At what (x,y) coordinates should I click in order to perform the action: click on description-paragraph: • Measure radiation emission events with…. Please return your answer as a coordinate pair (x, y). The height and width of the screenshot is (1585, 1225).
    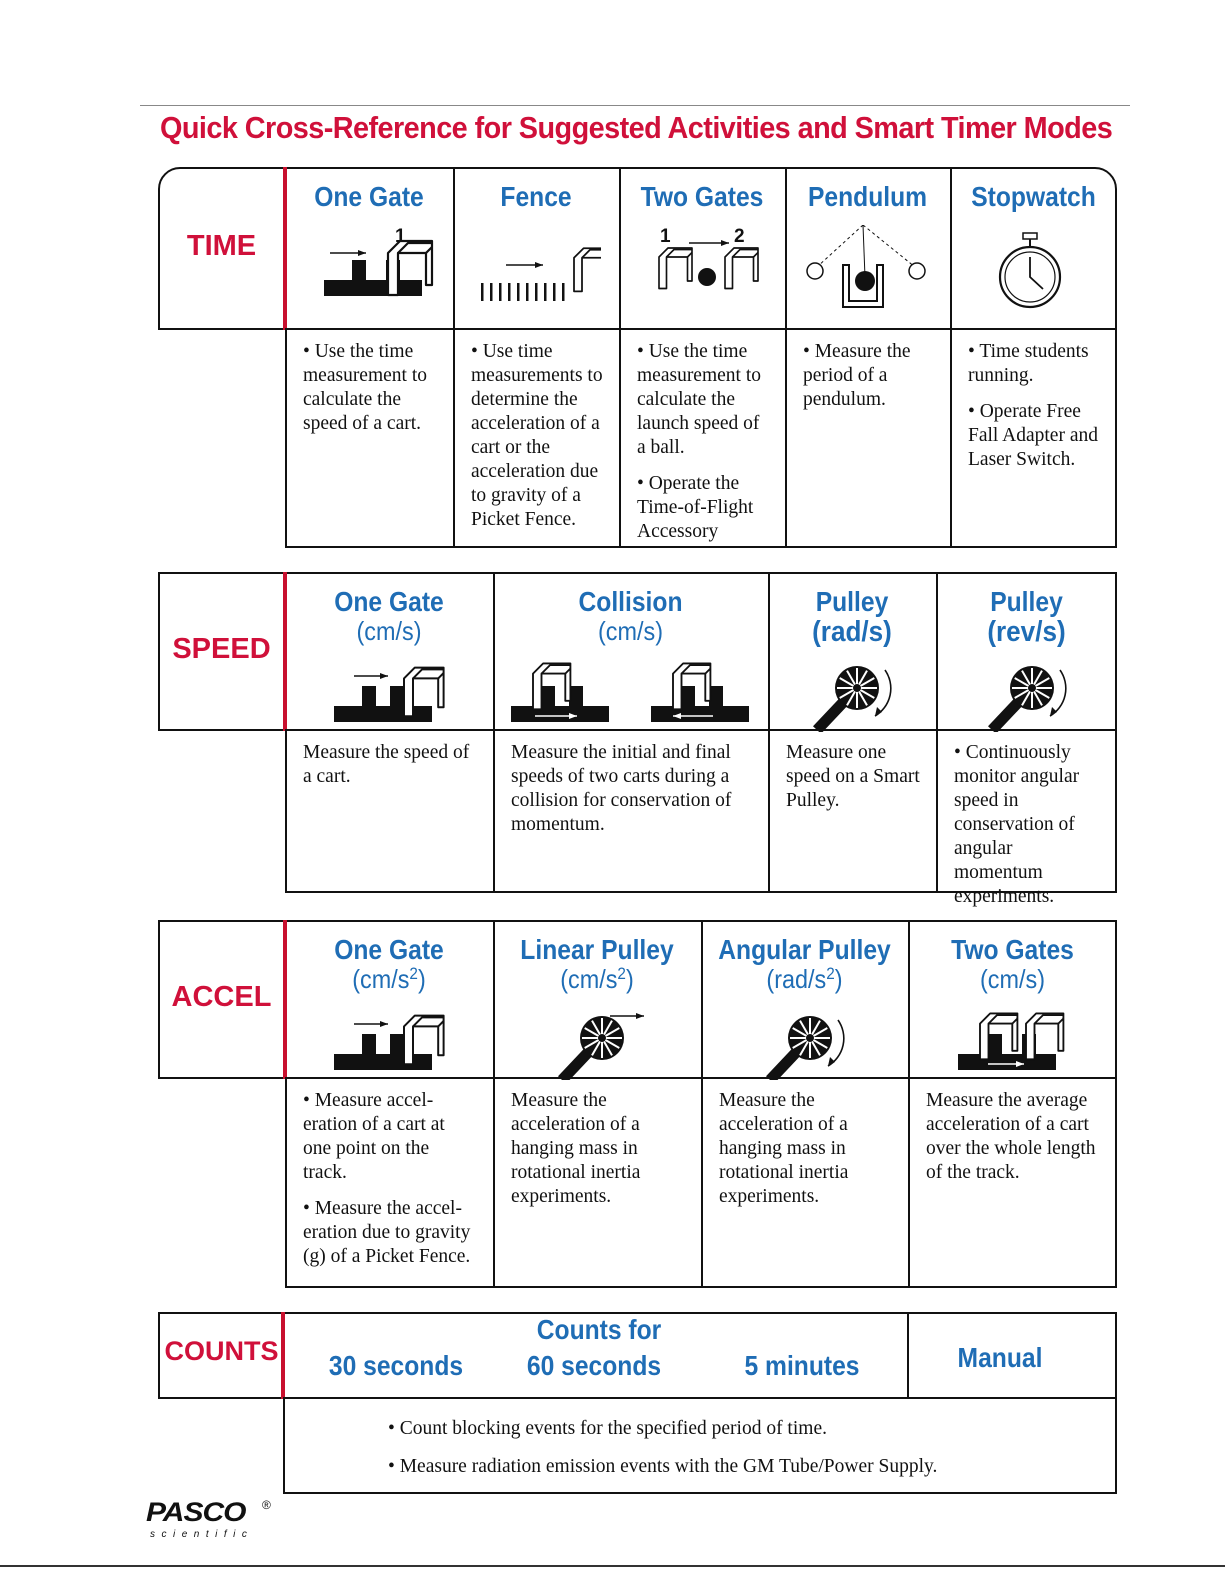
    Looking at the image, I should click on (663, 1466).